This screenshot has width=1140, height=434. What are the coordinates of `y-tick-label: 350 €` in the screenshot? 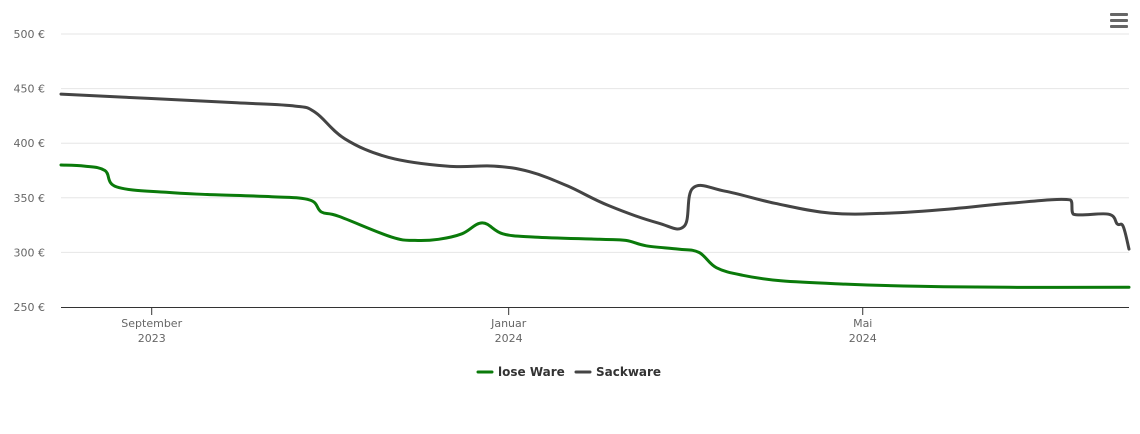 It's located at (30, 198).